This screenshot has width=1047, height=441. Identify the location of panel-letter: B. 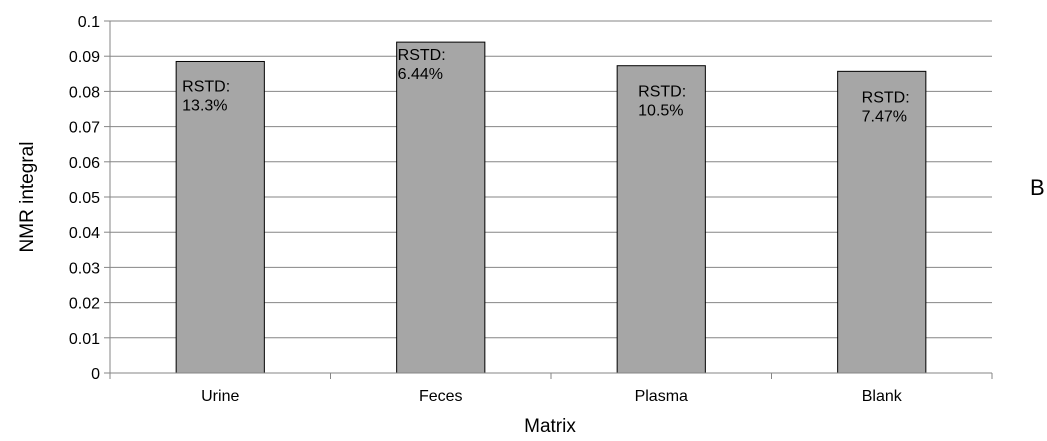
(1037, 187).